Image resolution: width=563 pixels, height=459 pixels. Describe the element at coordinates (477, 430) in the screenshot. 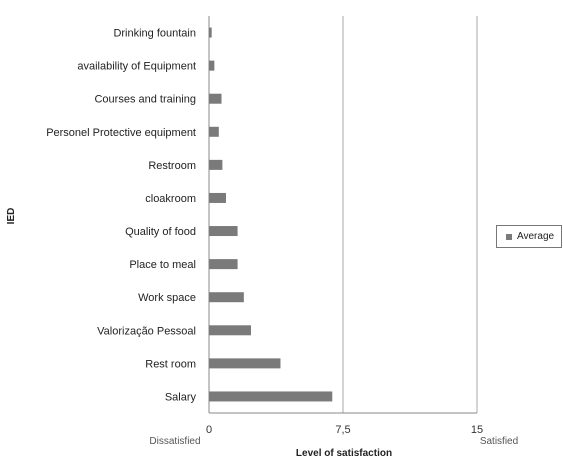

I see `x-tick-label: 15` at that location.